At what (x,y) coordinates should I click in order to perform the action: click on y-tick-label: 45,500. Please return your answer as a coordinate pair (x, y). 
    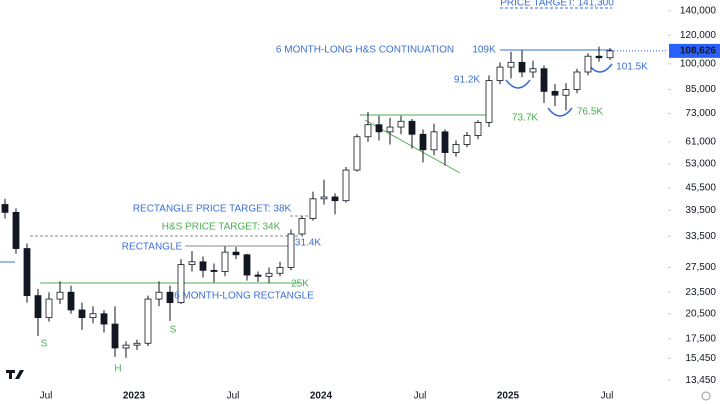
    Looking at the image, I should click on (700, 188).